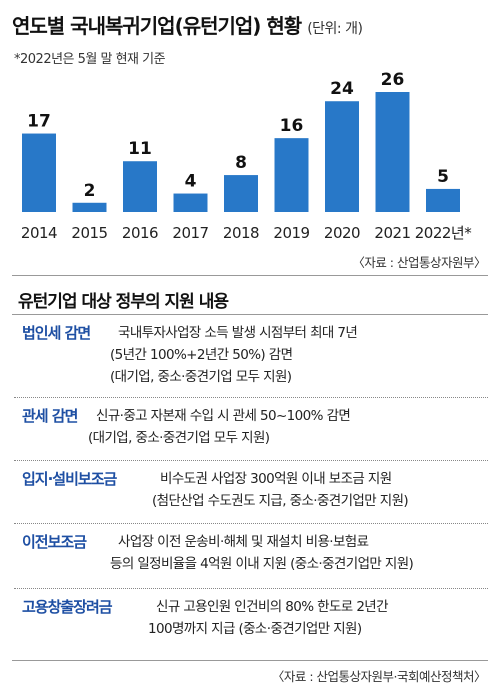  I want to click on category-label: 2017, so click(190, 233).